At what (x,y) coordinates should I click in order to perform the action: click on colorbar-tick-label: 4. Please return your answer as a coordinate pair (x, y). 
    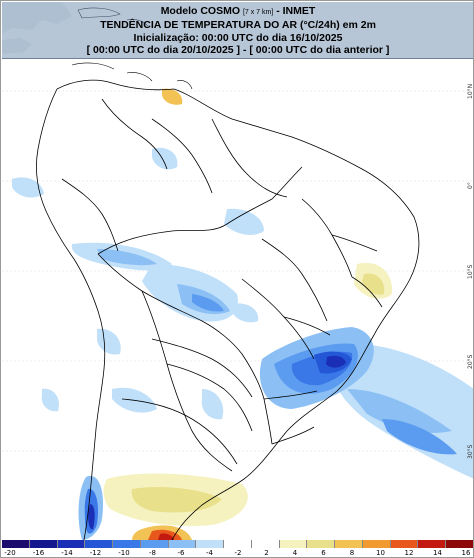
    Looking at the image, I should click on (295, 553).